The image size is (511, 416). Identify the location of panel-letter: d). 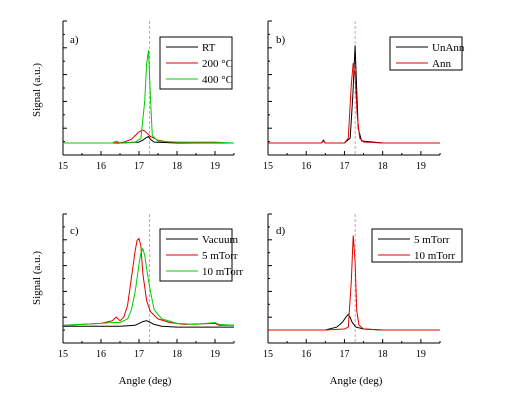
(281, 231).